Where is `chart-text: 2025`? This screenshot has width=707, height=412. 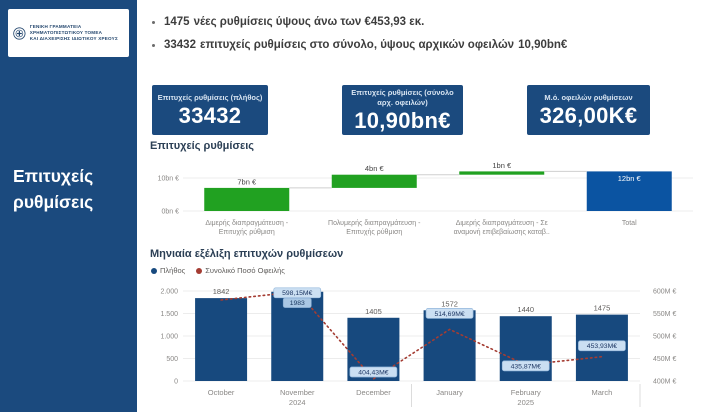
chart-text: 2025 is located at coordinates (525, 402).